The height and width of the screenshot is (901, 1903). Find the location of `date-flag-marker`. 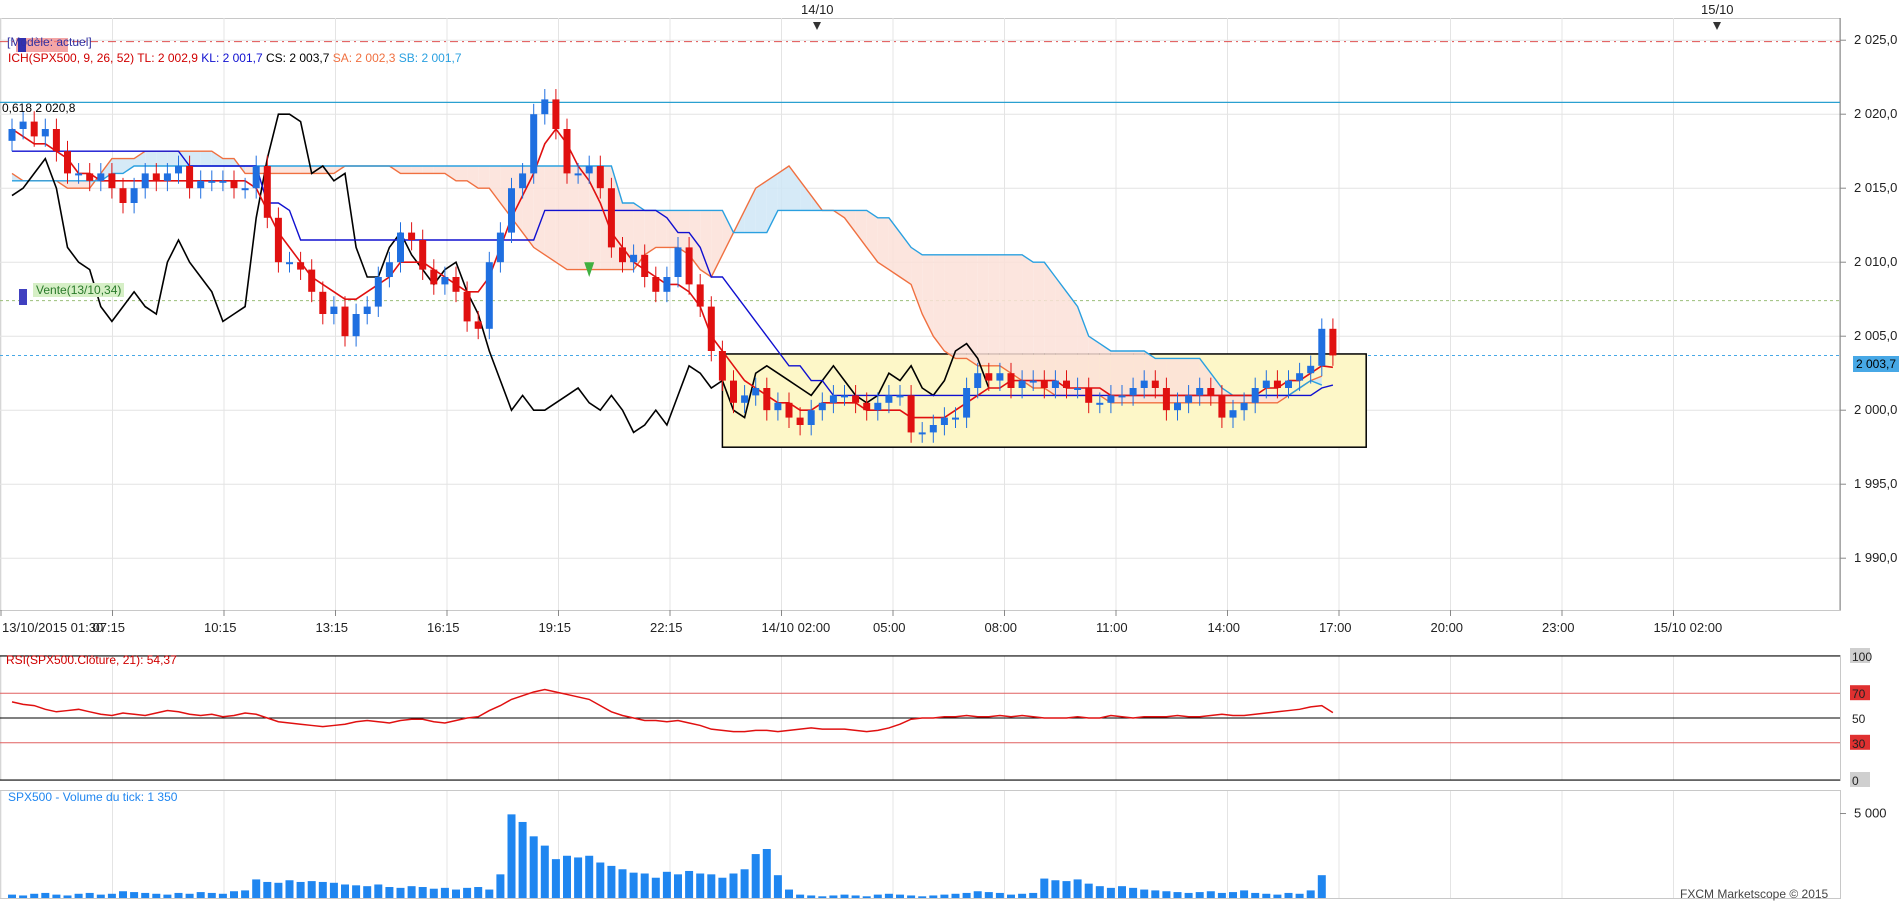

date-flag-marker is located at coordinates (817, 26).